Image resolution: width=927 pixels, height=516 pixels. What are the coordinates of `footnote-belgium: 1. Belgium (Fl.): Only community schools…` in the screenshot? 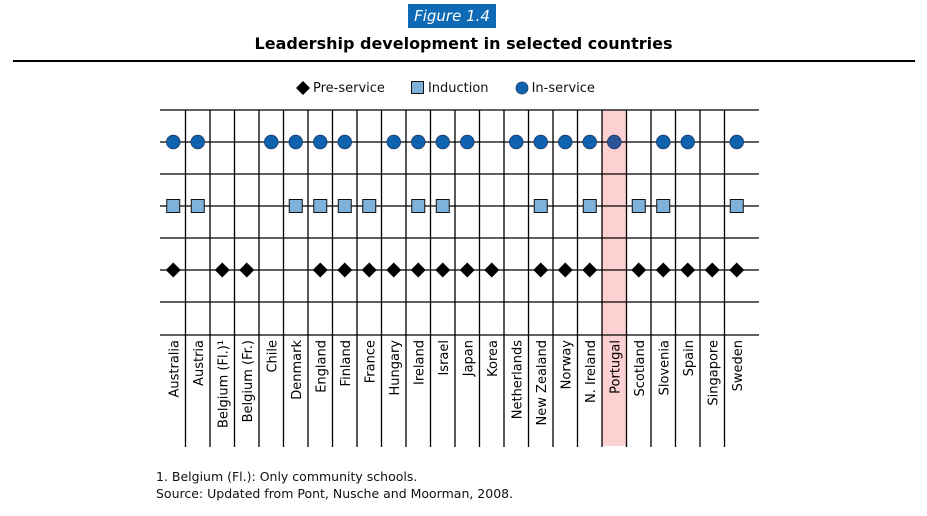 It's located at (287, 476).